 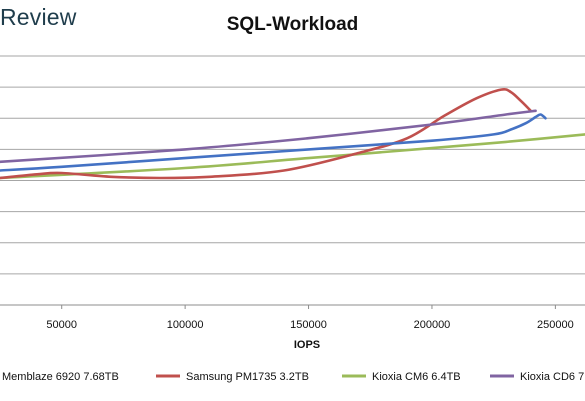 What do you see at coordinates (307, 345) in the screenshot?
I see `x-axis-title: IOPS` at bounding box center [307, 345].